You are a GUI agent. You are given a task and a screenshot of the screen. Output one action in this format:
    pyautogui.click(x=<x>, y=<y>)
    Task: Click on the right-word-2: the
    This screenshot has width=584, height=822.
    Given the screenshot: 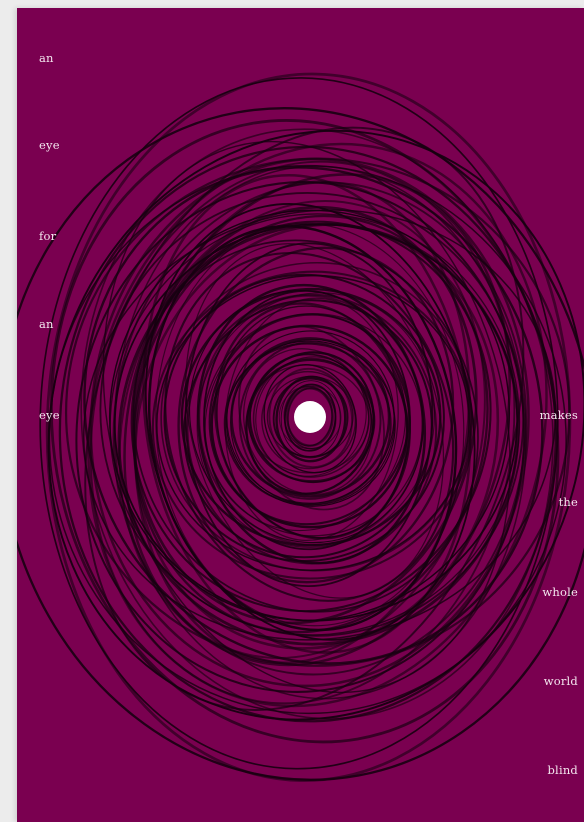 What is the action you would take?
    pyautogui.click(x=568, y=502)
    